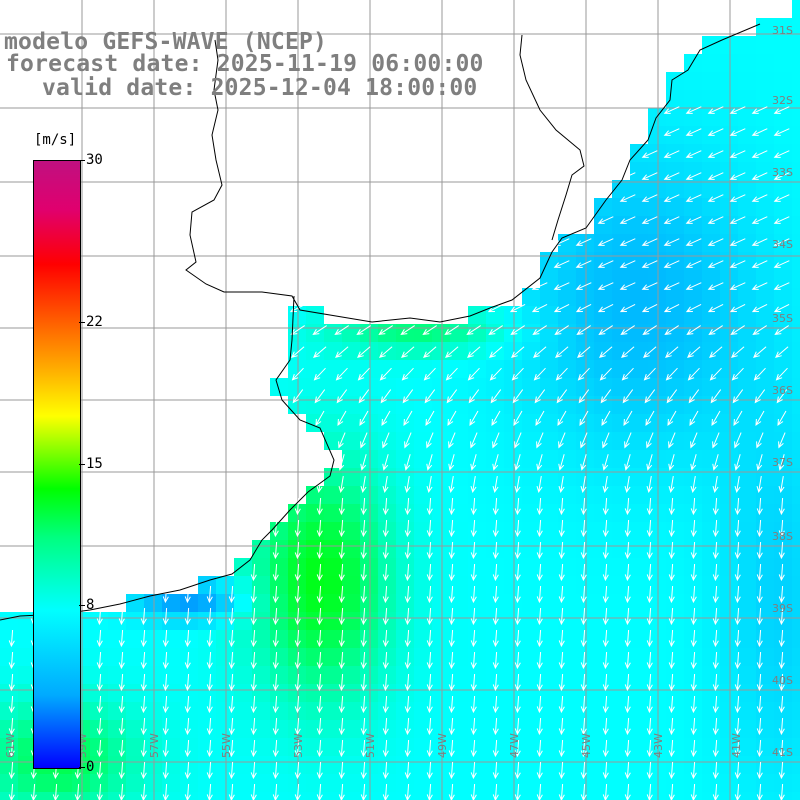 The width and height of the screenshot is (800, 800). What do you see at coordinates (782, 100) in the screenshot?
I see `latitude-label: 32S` at bounding box center [782, 100].